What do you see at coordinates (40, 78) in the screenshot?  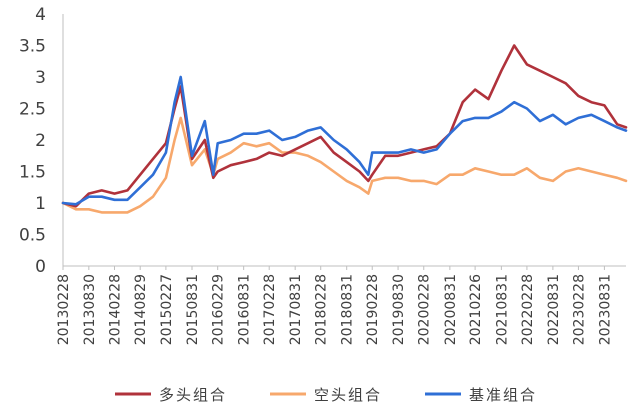 I see `y-tick-label: 3` at bounding box center [40, 78].